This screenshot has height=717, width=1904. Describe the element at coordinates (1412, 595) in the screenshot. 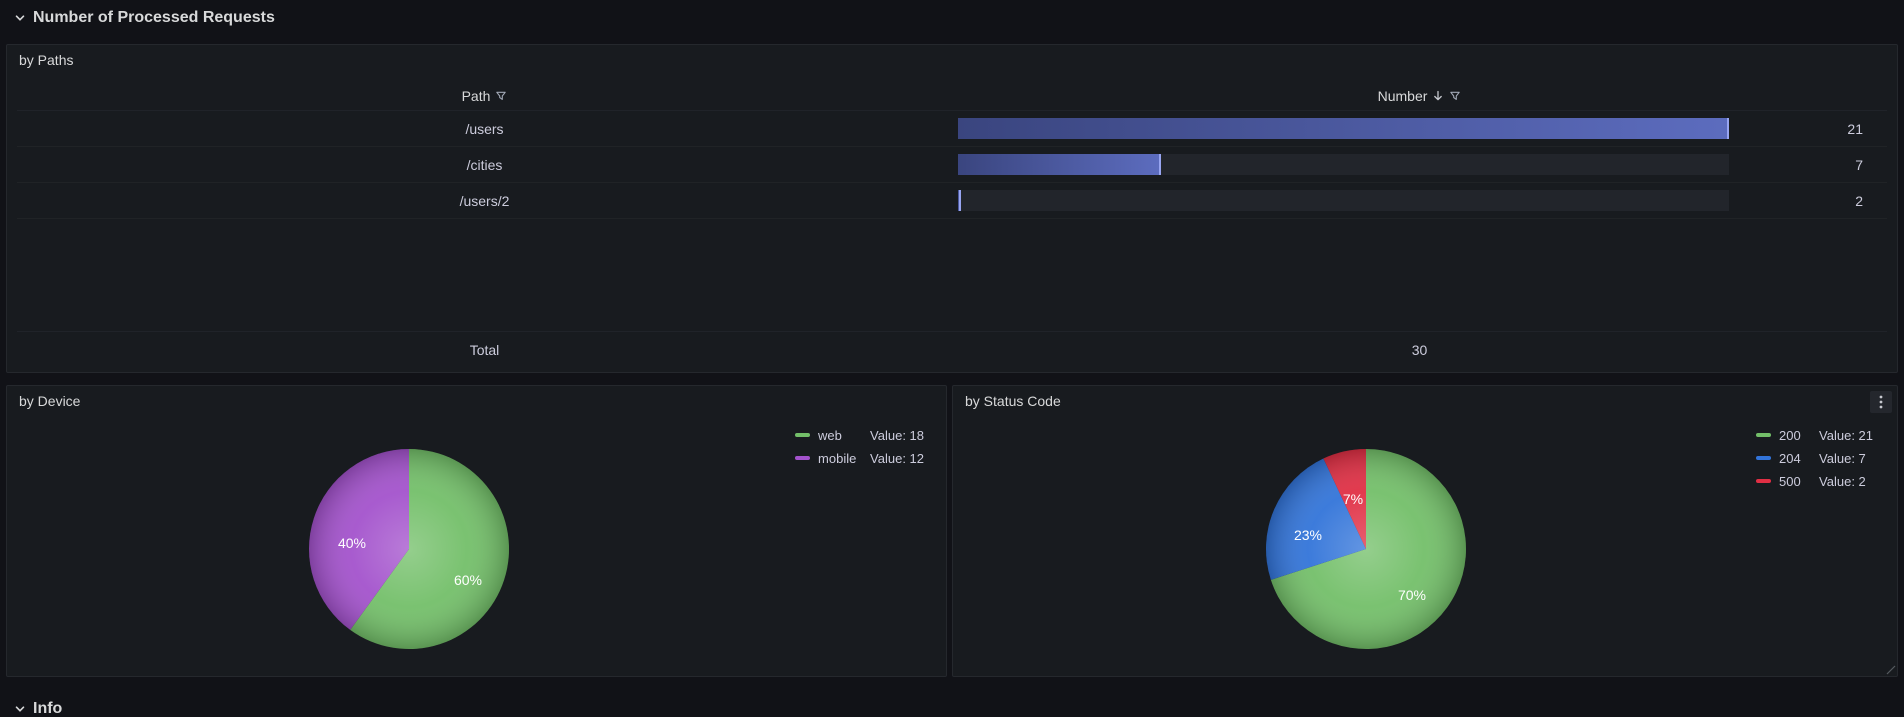

I see `percent-label-200: 70%` at that location.